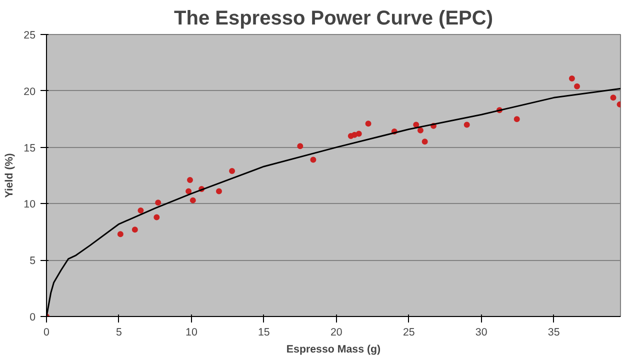 The image size is (640, 358). Describe the element at coordinates (334, 350) in the screenshot. I see `x-axis-title: Espresso Mass (g)` at that location.